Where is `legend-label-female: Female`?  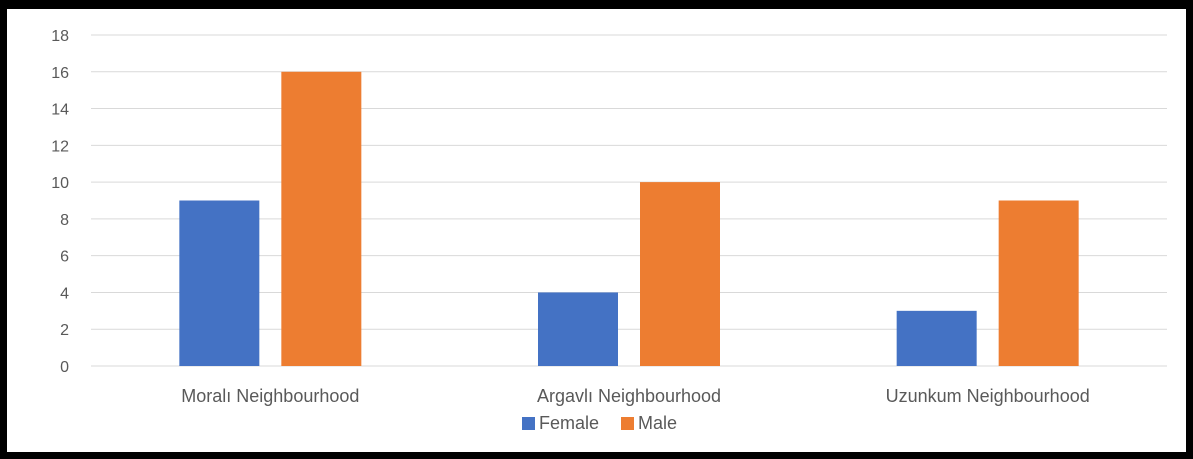 legend-label-female: Female is located at coordinates (569, 423).